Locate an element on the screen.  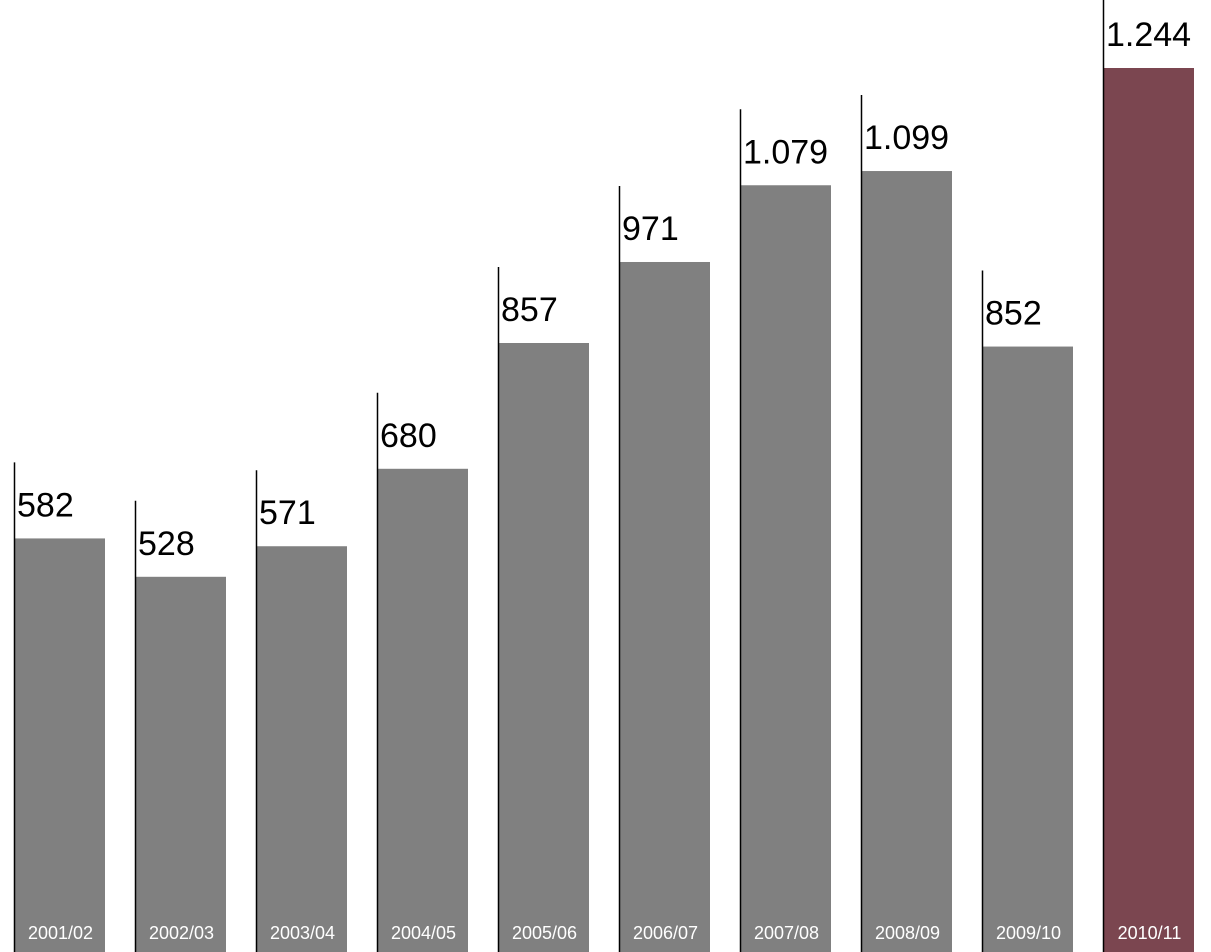
category-label-2009/10: 2009/10 is located at coordinates (1028, 933).